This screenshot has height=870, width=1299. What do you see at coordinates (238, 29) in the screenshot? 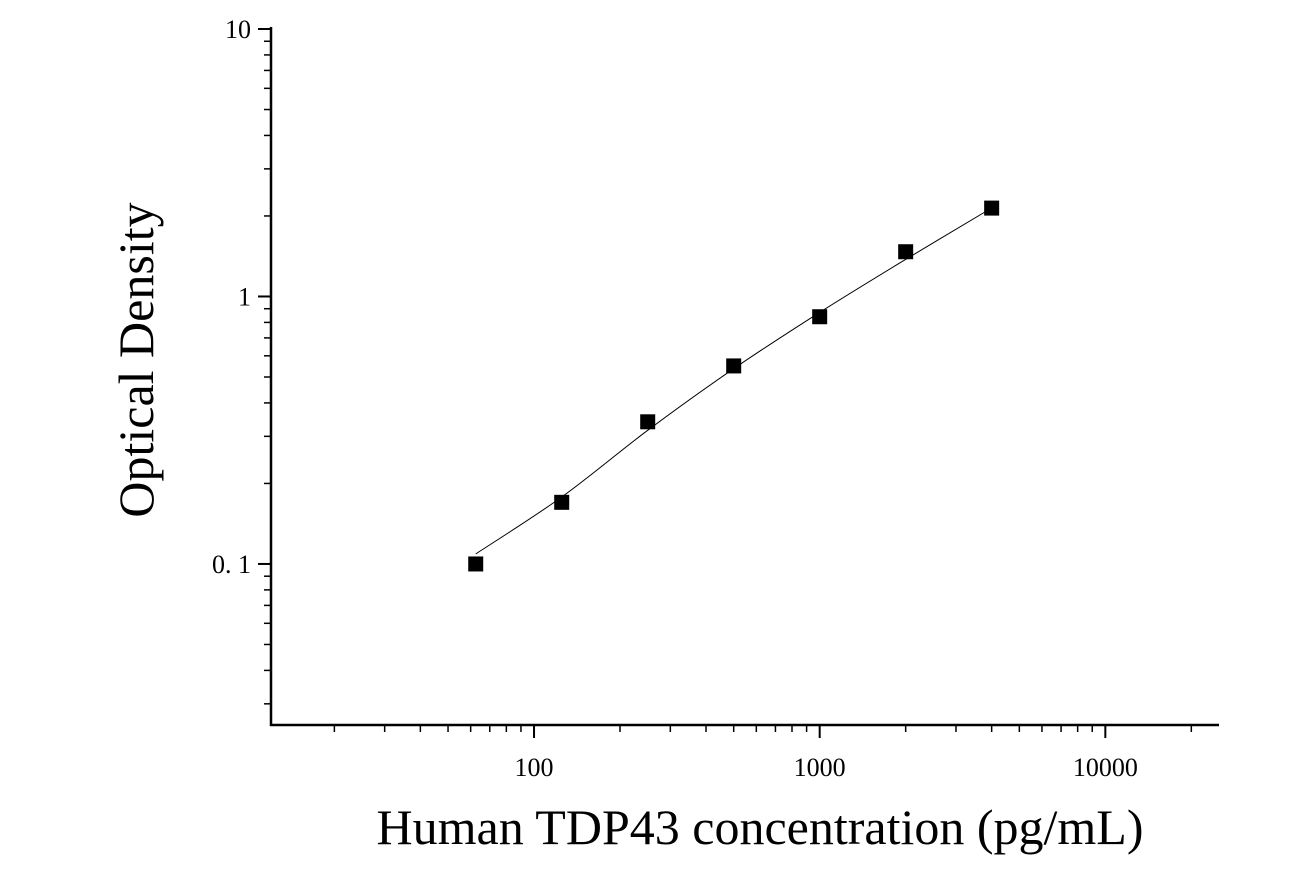
I see `y-tick-label: 10` at bounding box center [238, 29].